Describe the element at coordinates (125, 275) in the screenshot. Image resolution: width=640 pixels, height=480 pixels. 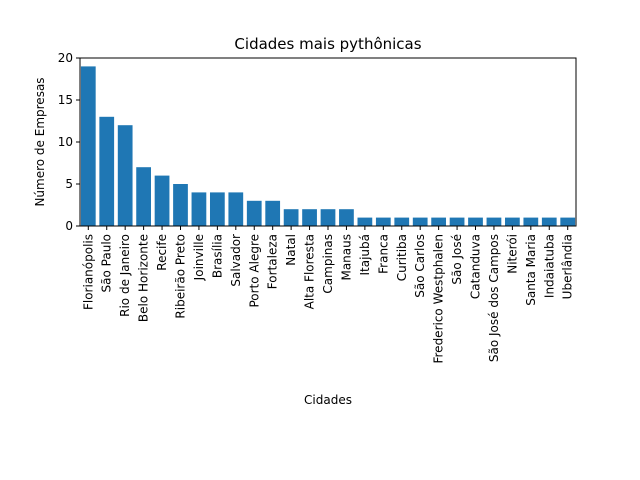
I see `x-tick-label: Rio de Janeiro` at that location.